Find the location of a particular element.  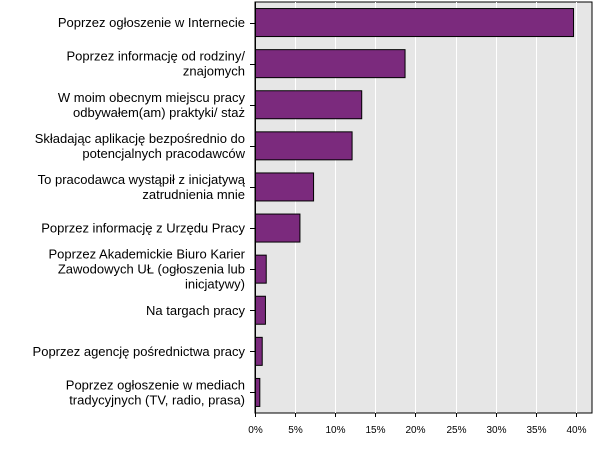

category-label: Zawodowych UŁ (ogłoszenia lub is located at coordinates (151, 269).